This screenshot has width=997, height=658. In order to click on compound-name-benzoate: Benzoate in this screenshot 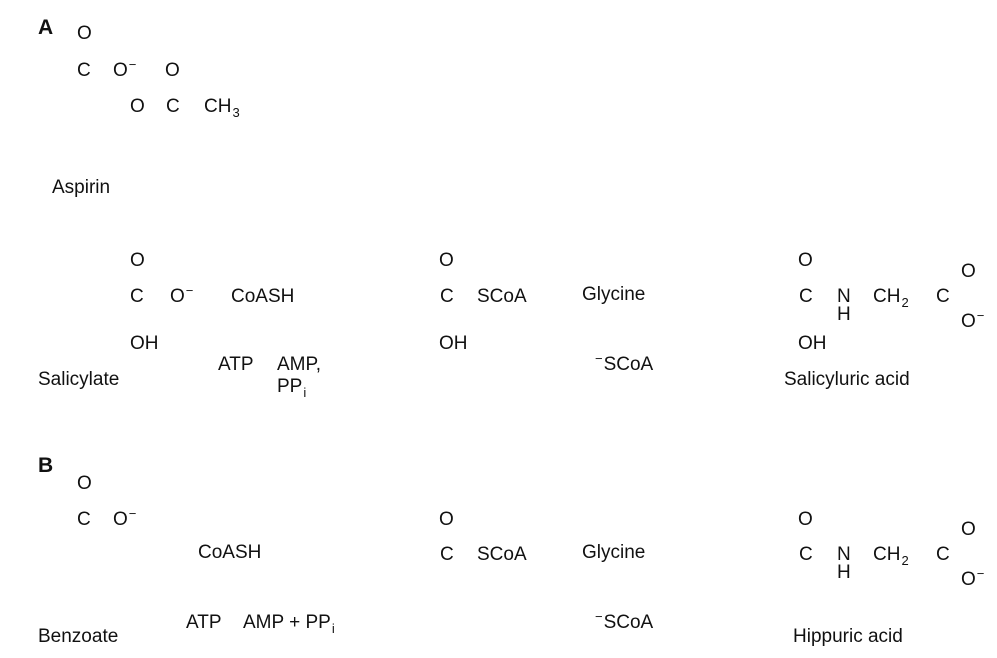, I will do `click(78, 636)`.